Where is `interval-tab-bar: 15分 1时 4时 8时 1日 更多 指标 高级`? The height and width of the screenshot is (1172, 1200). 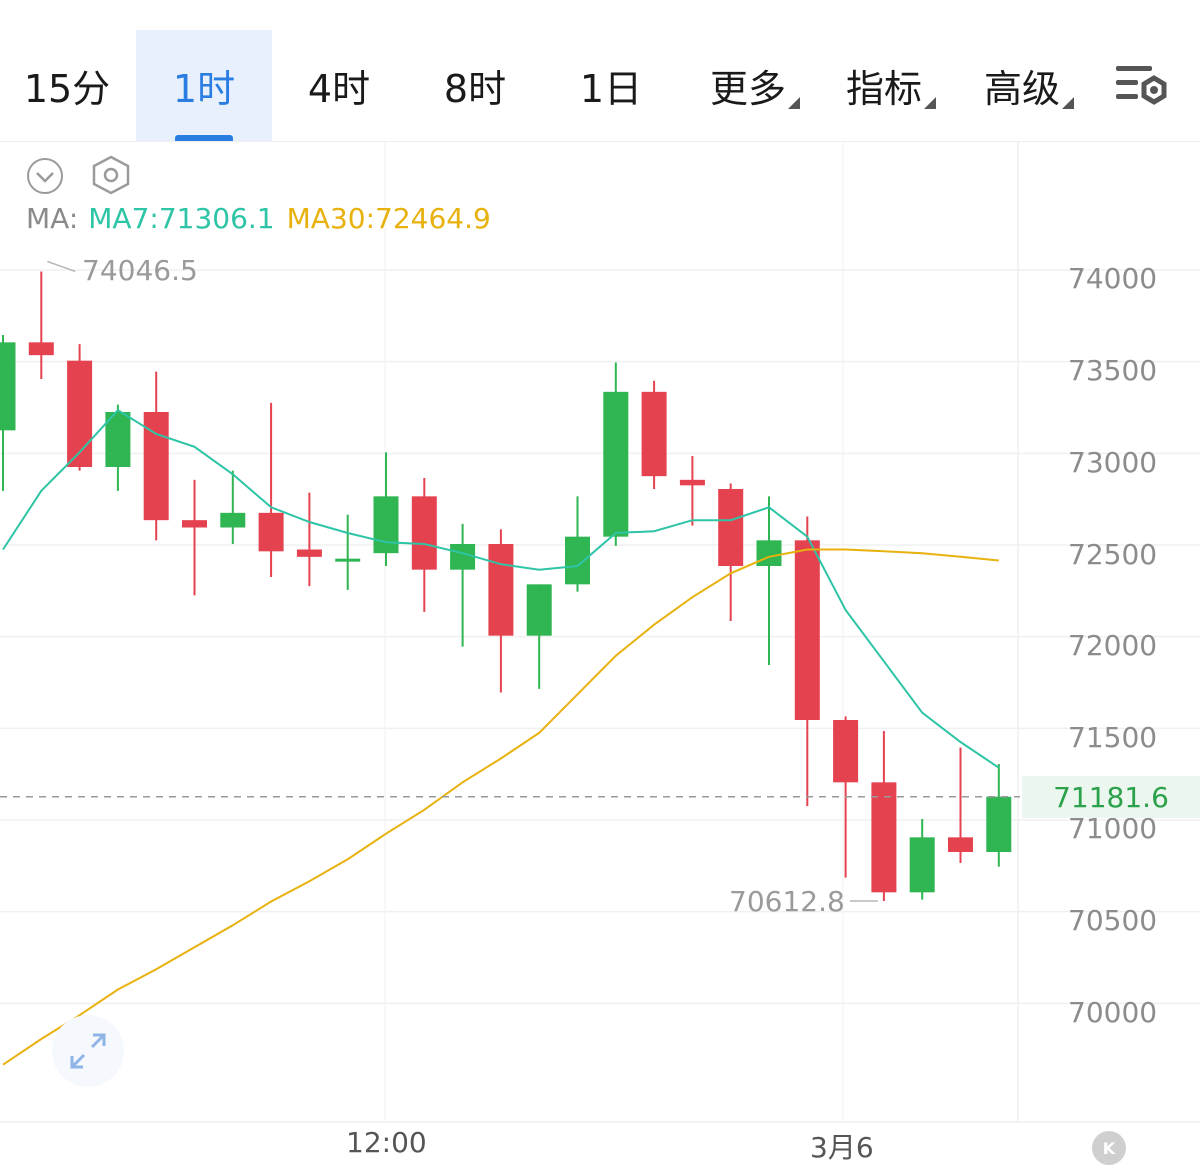
interval-tab-bar: 15分 1时 4时 8时 1日 更多 指标 高级 is located at coordinates (600, 71).